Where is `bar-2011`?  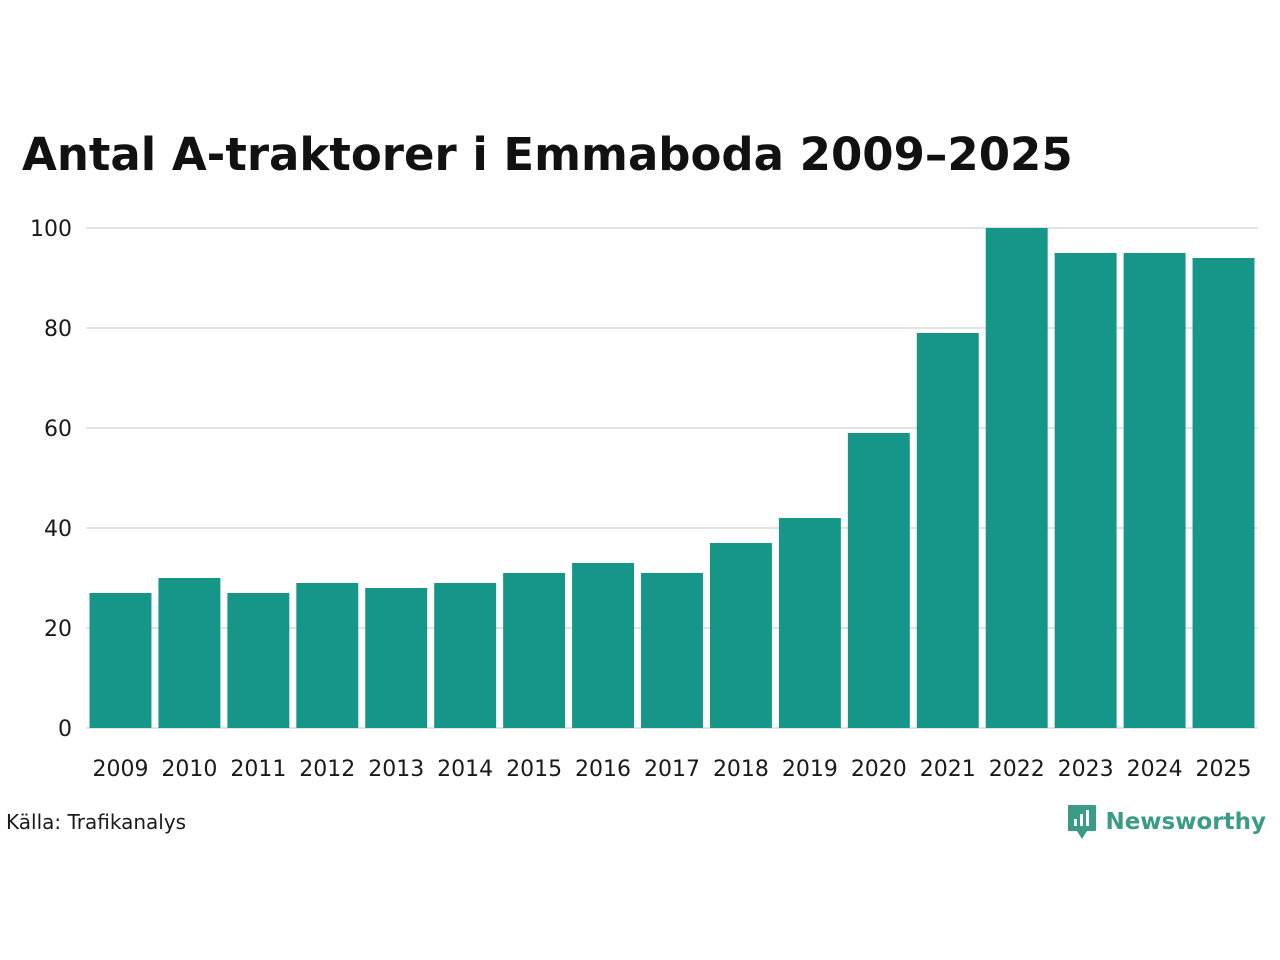 bar-2011 is located at coordinates (258, 660).